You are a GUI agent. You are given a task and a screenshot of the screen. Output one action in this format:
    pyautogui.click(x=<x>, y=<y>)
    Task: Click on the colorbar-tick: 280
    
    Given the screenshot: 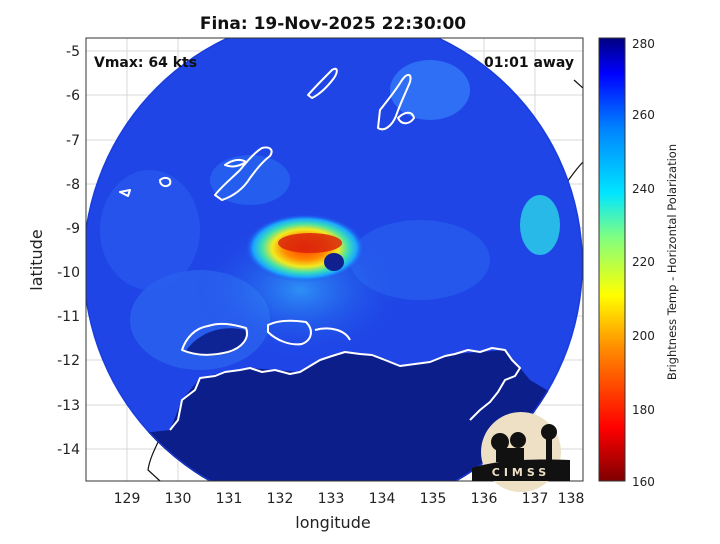 What is the action you would take?
    pyautogui.click(x=643, y=44)
    